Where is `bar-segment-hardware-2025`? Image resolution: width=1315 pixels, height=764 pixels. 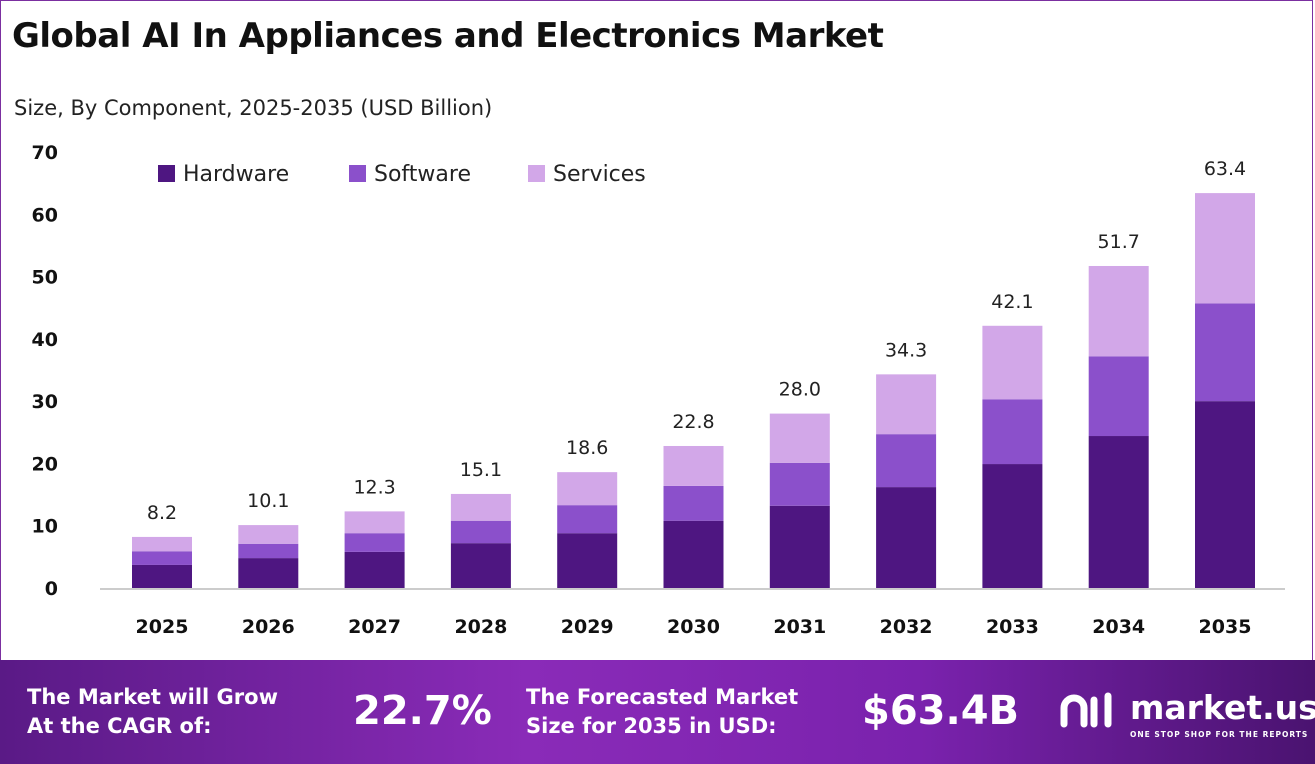
bar-segment-hardware-2025 is located at coordinates (162, 576).